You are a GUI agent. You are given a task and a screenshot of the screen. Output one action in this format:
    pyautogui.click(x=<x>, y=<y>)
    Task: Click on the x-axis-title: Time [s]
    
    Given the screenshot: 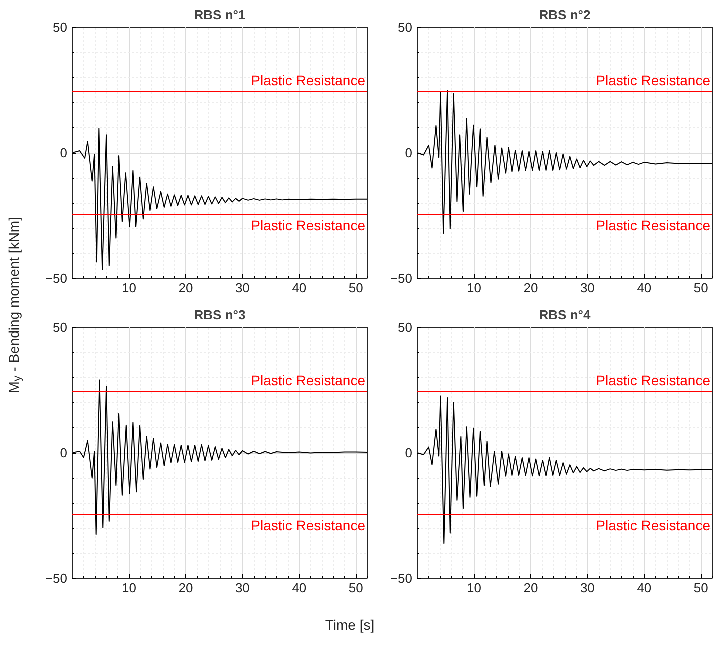 What is the action you would take?
    pyautogui.click(x=350, y=625)
    